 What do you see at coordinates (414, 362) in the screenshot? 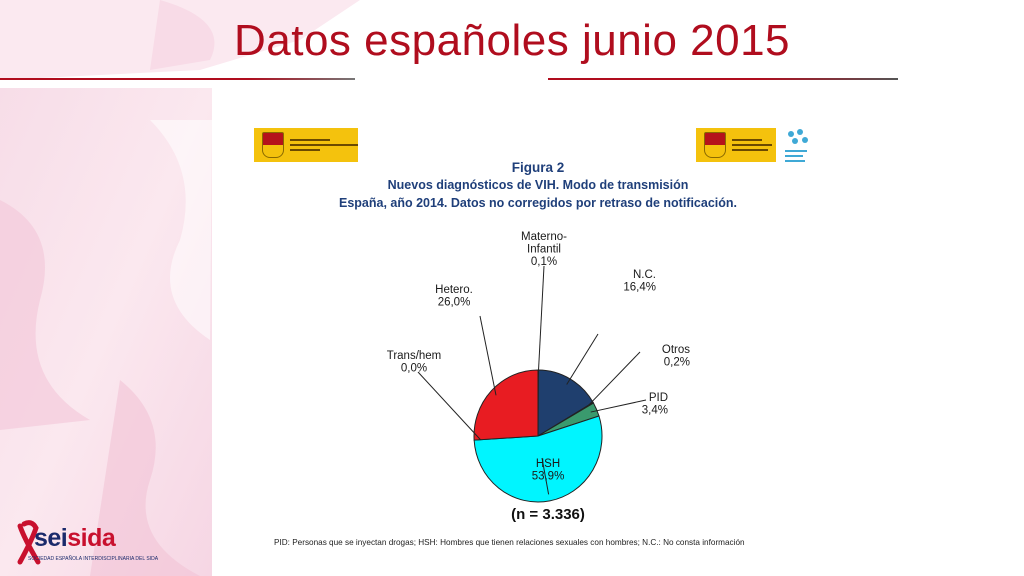
I see `slice-label-trans-hem: Trans/hem 0,0%` at bounding box center [414, 362].